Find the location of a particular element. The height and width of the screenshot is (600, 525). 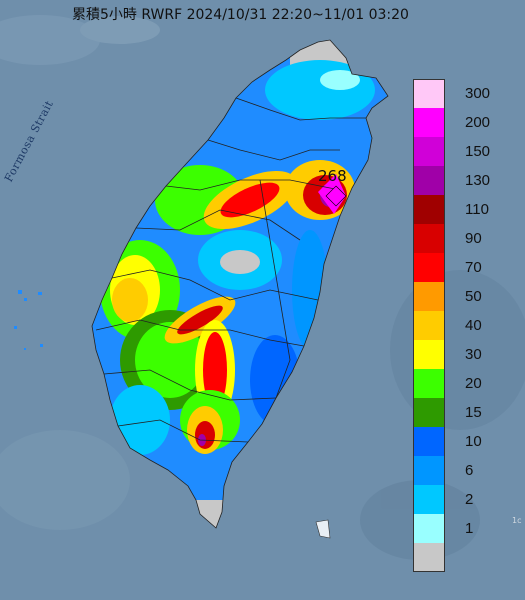

legend-row: 20 is located at coordinates (467, 383).